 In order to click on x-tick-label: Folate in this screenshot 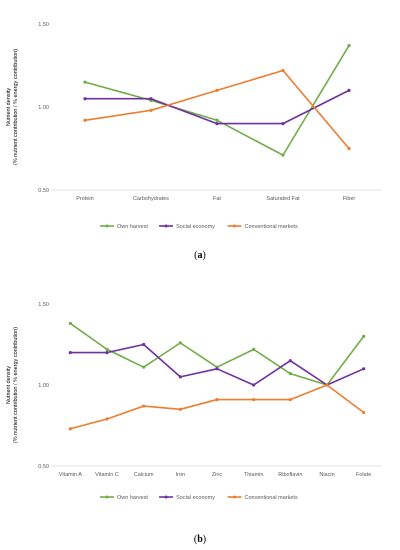, I will do `click(363, 475)`.